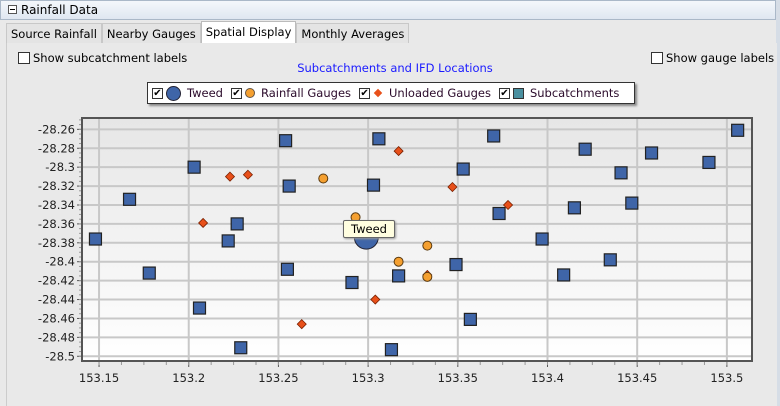  Describe the element at coordinates (56, 281) in the screenshot. I see `y-tick-label: -28.42` at that location.